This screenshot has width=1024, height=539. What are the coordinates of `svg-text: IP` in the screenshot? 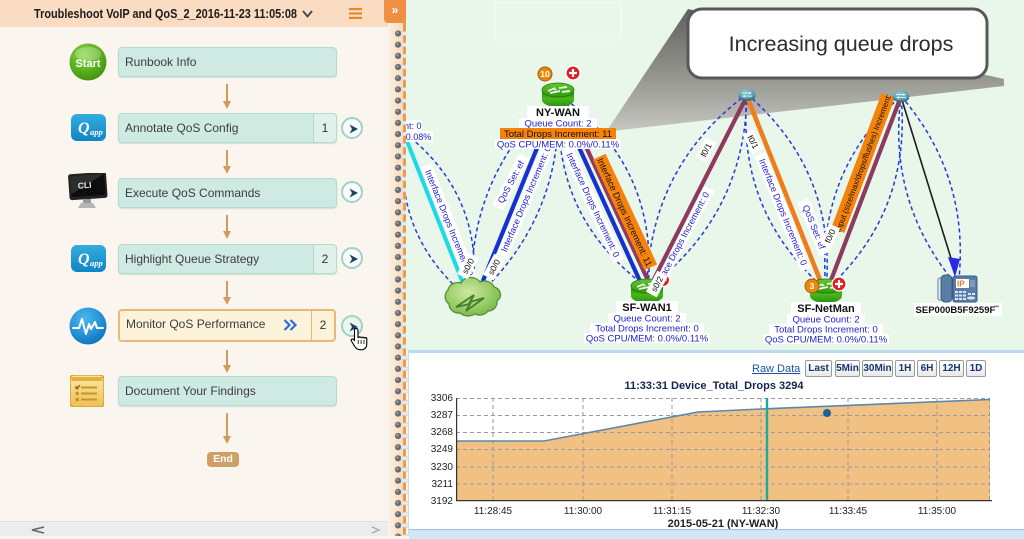 It's located at (961, 284).